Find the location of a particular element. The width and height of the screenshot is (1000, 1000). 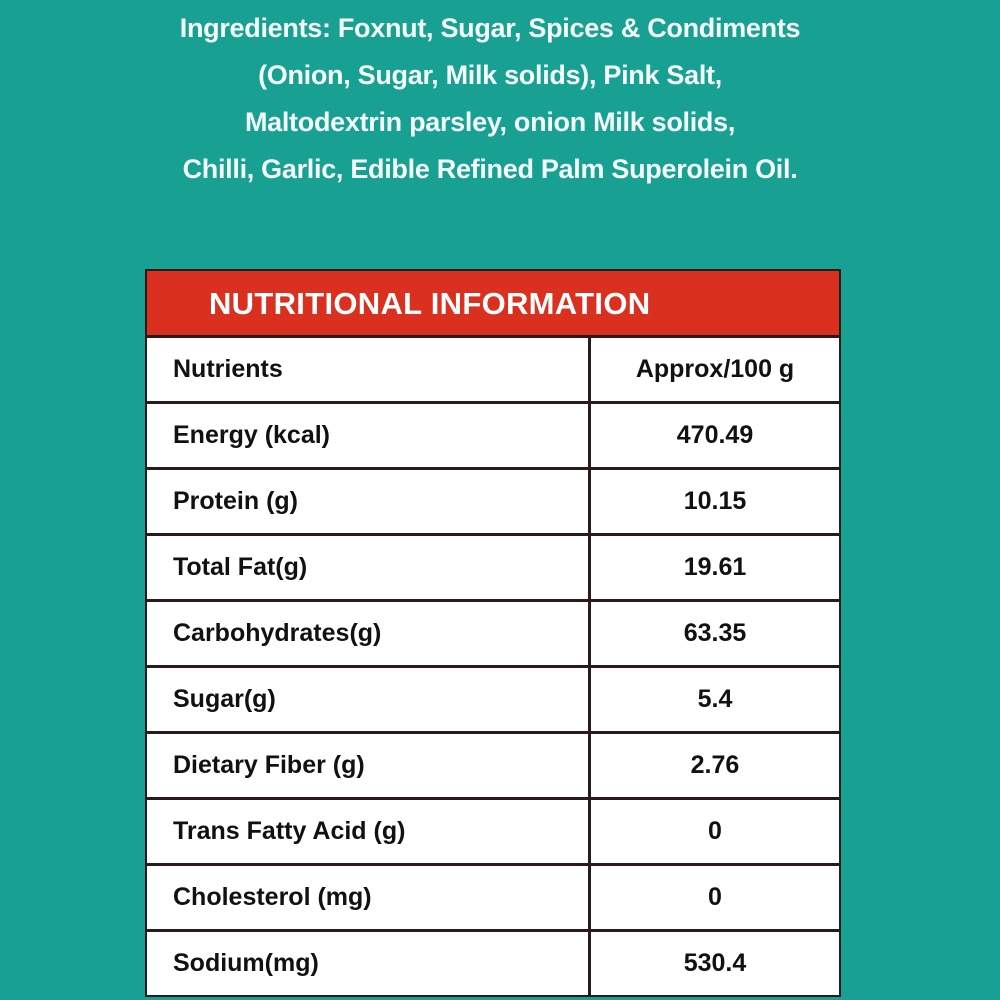

table-row: Protein (g) 10.15 is located at coordinates (493, 503).